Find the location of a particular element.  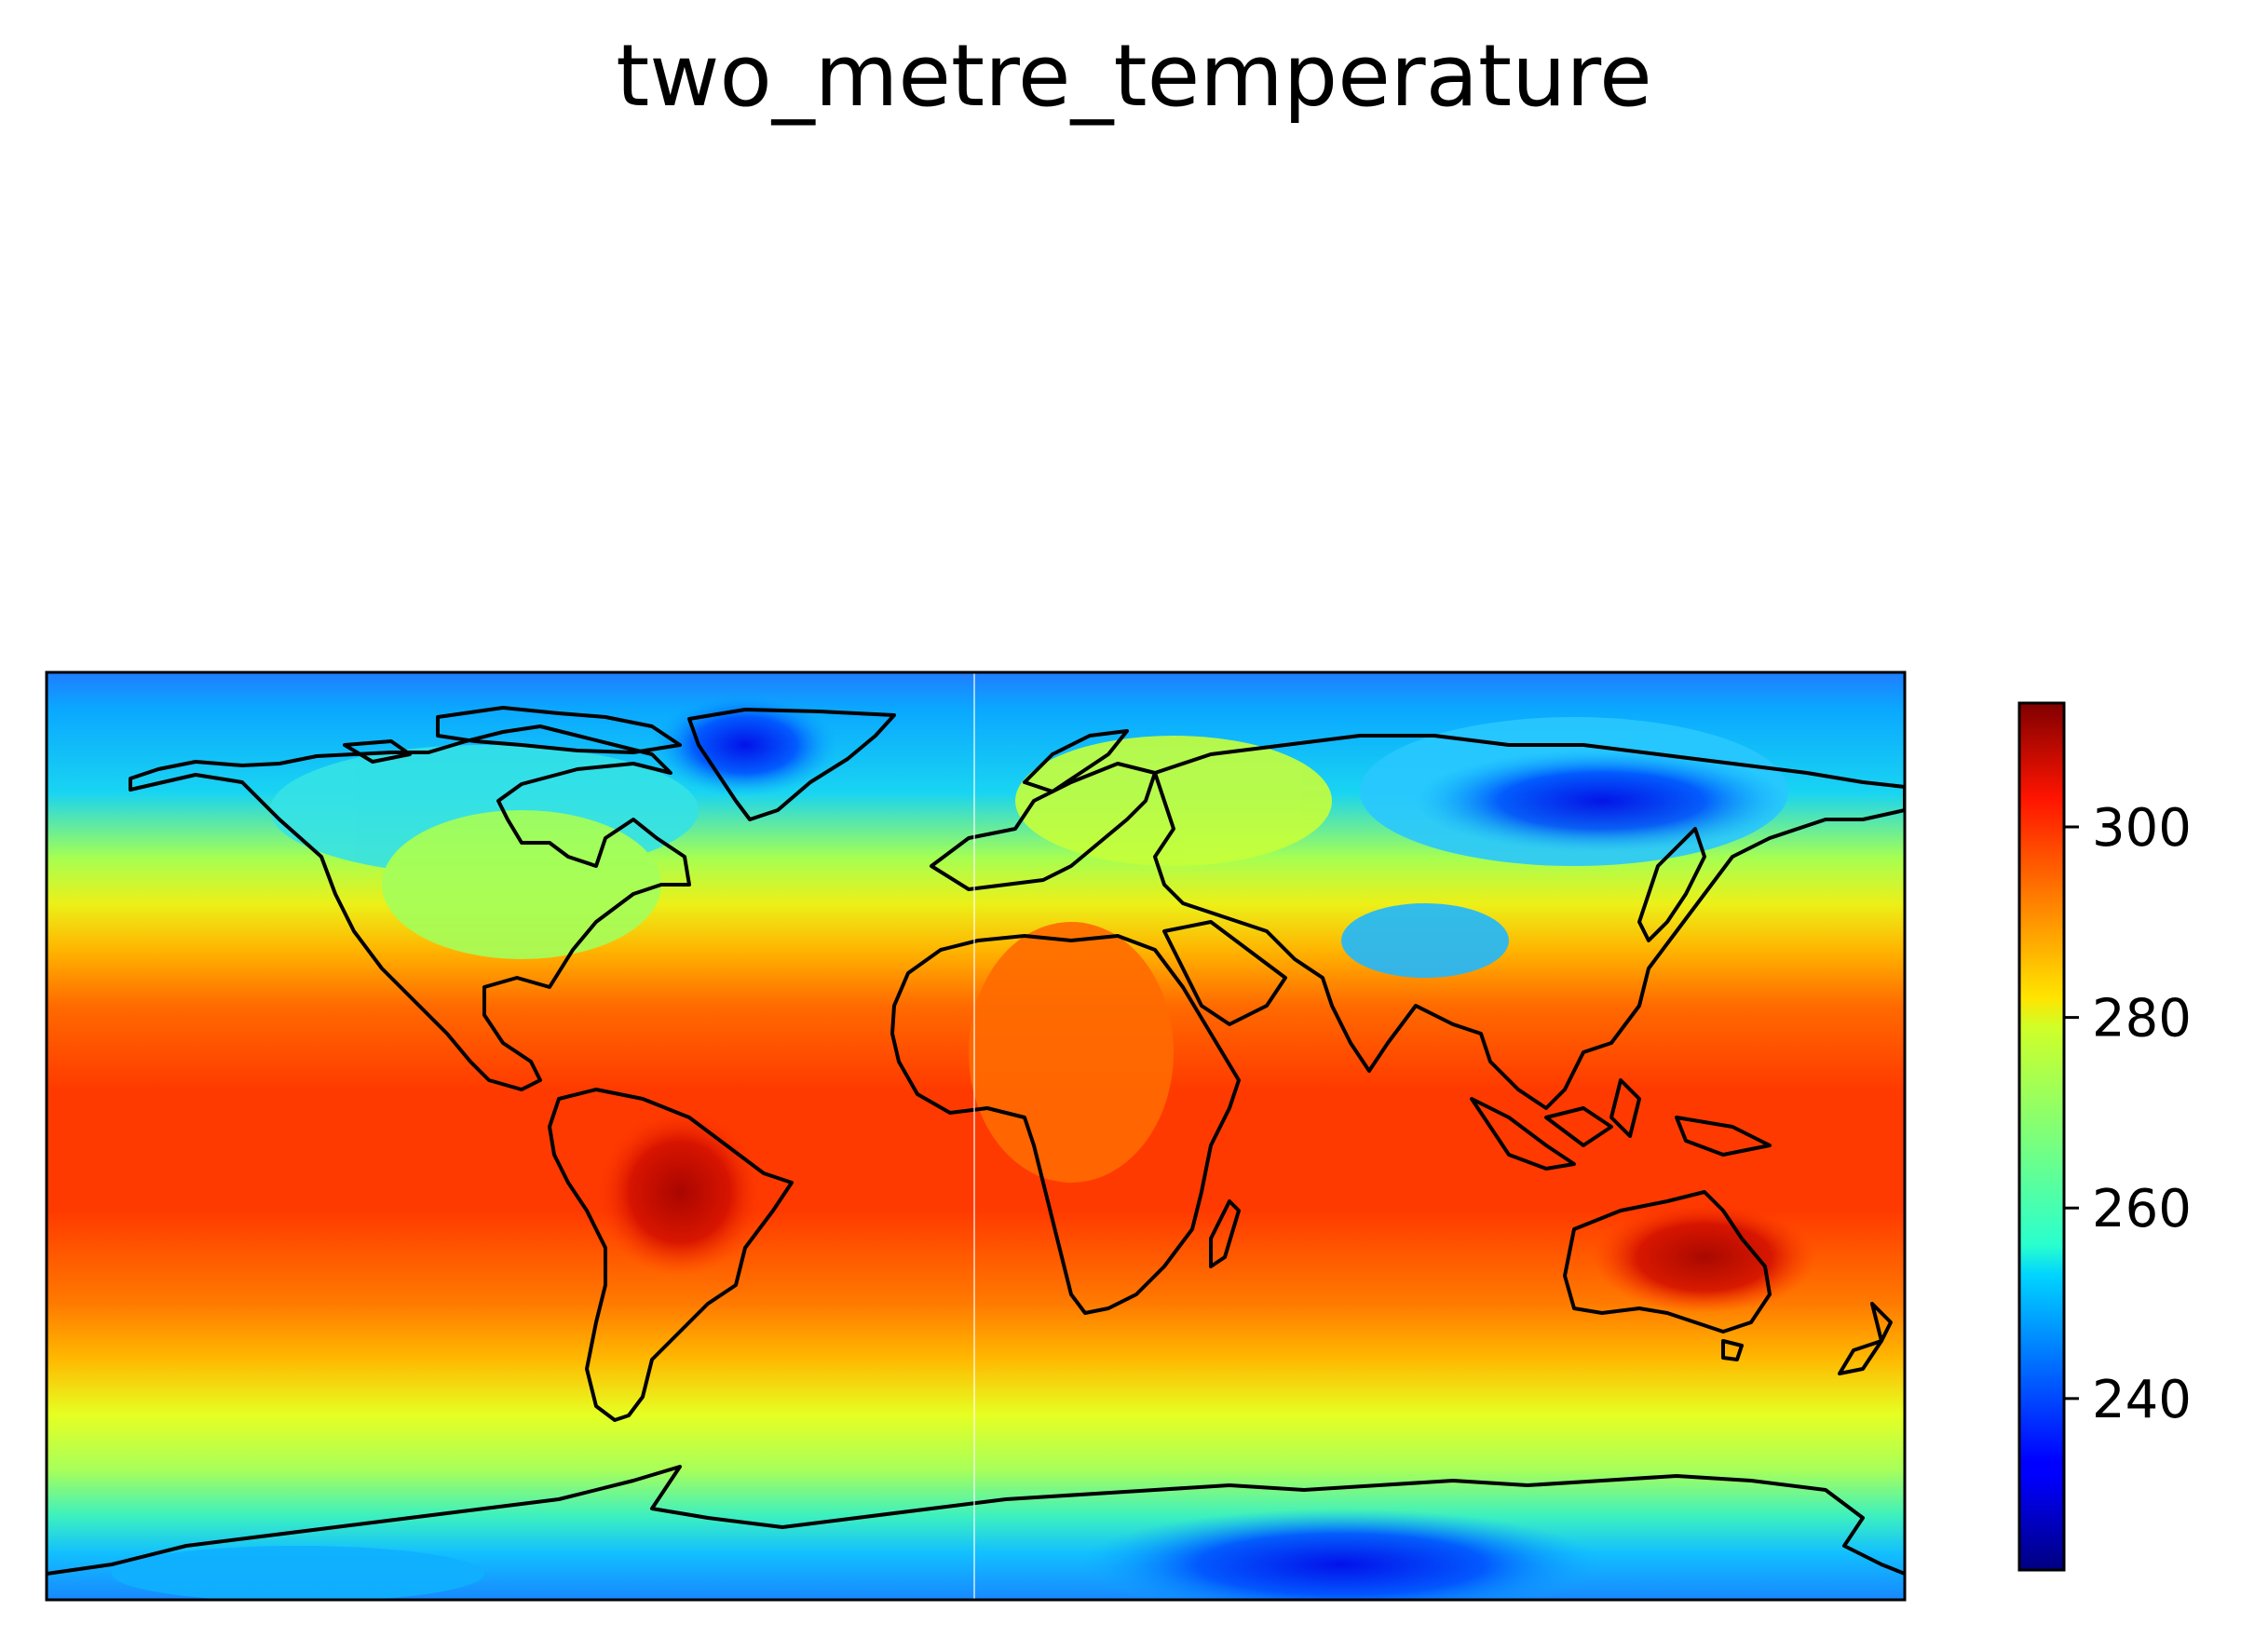

coastline-europe is located at coordinates (1043, 826).